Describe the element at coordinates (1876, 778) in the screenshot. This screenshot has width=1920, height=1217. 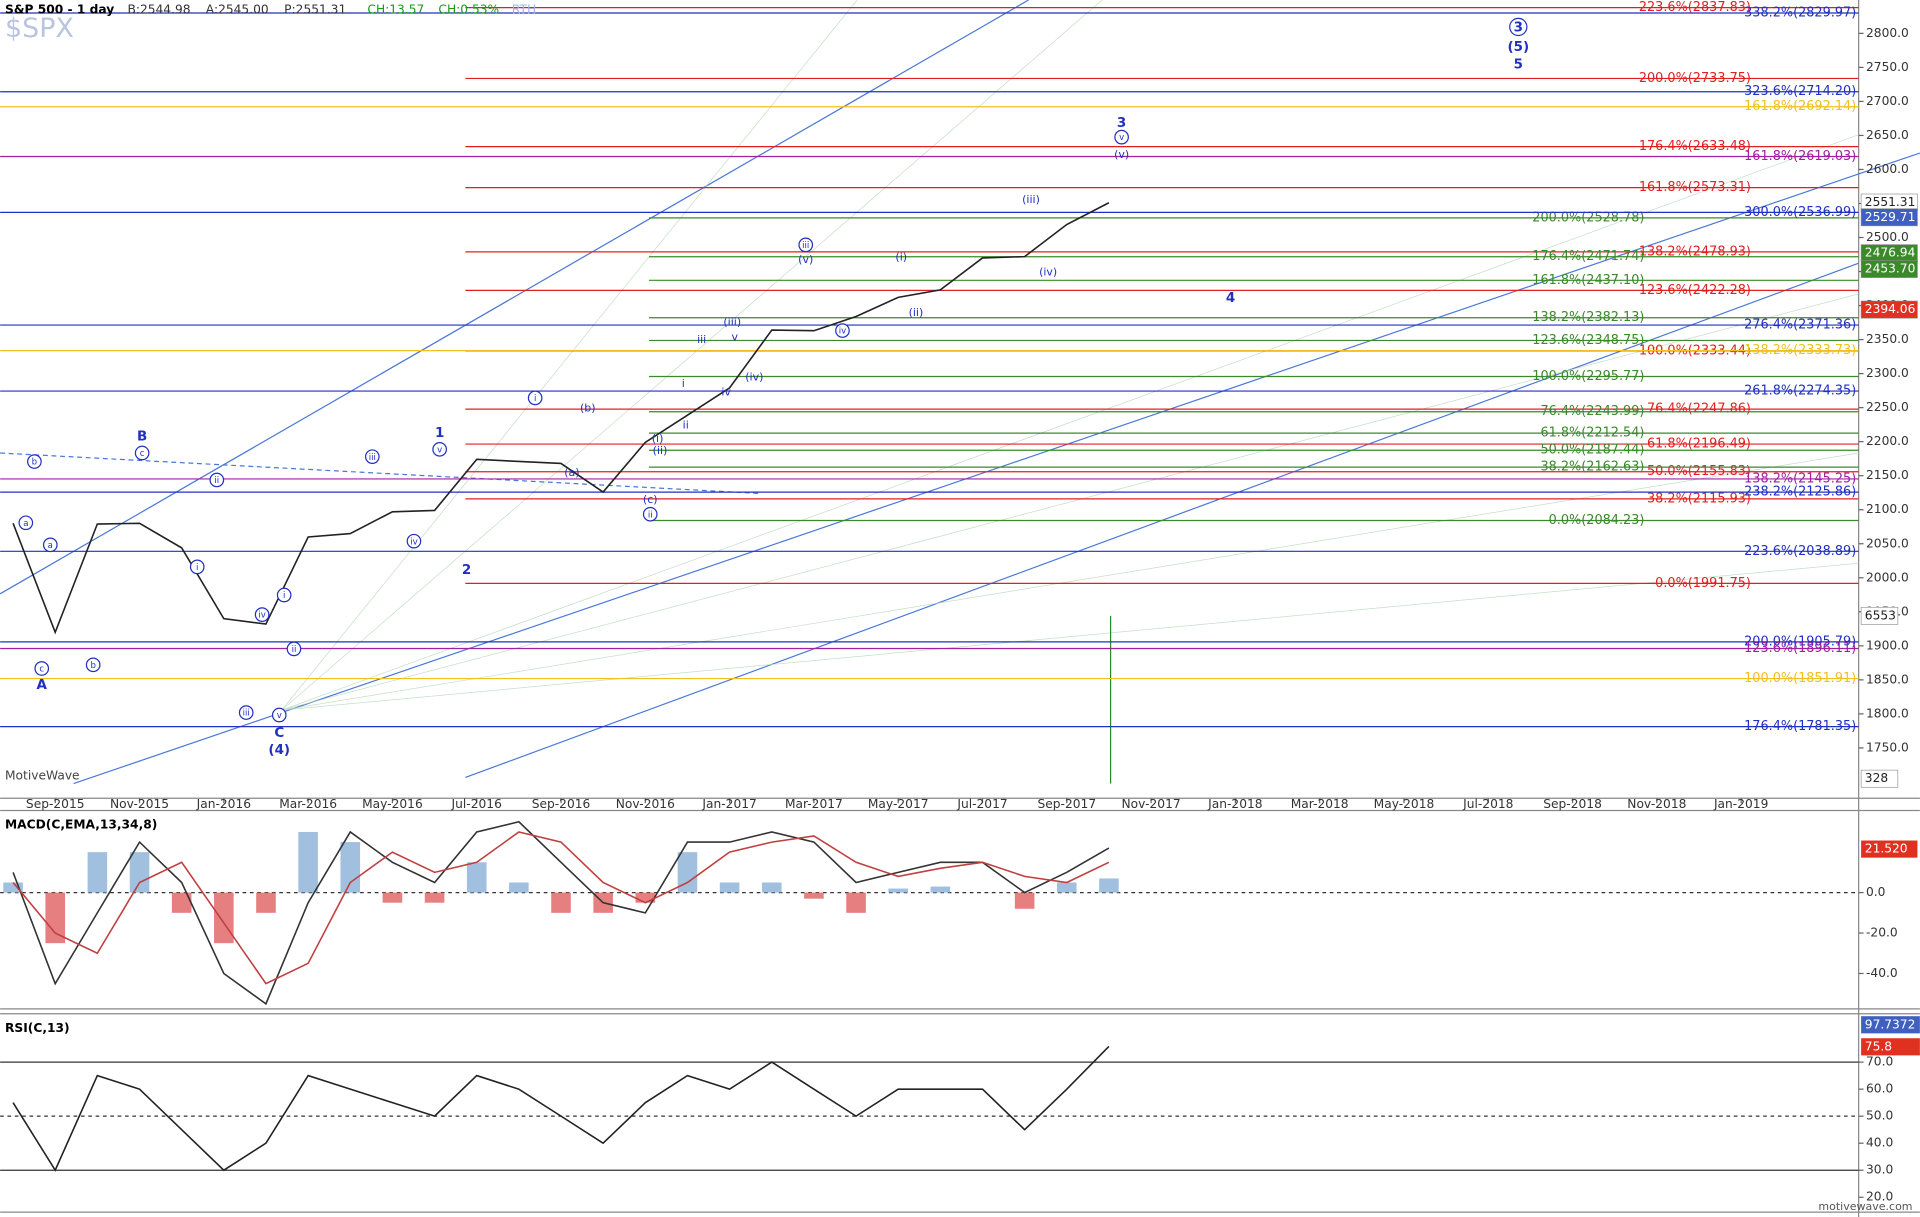
I see `volume-tag-label: 328` at that location.